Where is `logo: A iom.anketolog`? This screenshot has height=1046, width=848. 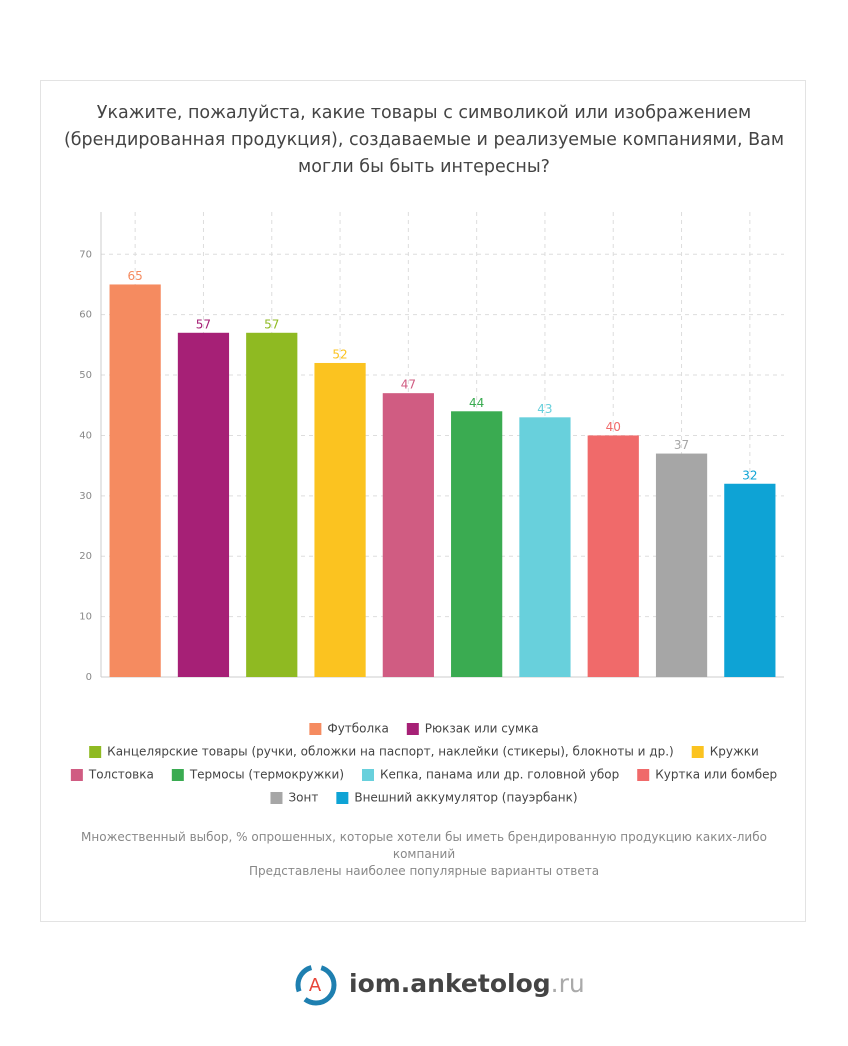 logo: A iom.anketolog is located at coordinates (423, 985).